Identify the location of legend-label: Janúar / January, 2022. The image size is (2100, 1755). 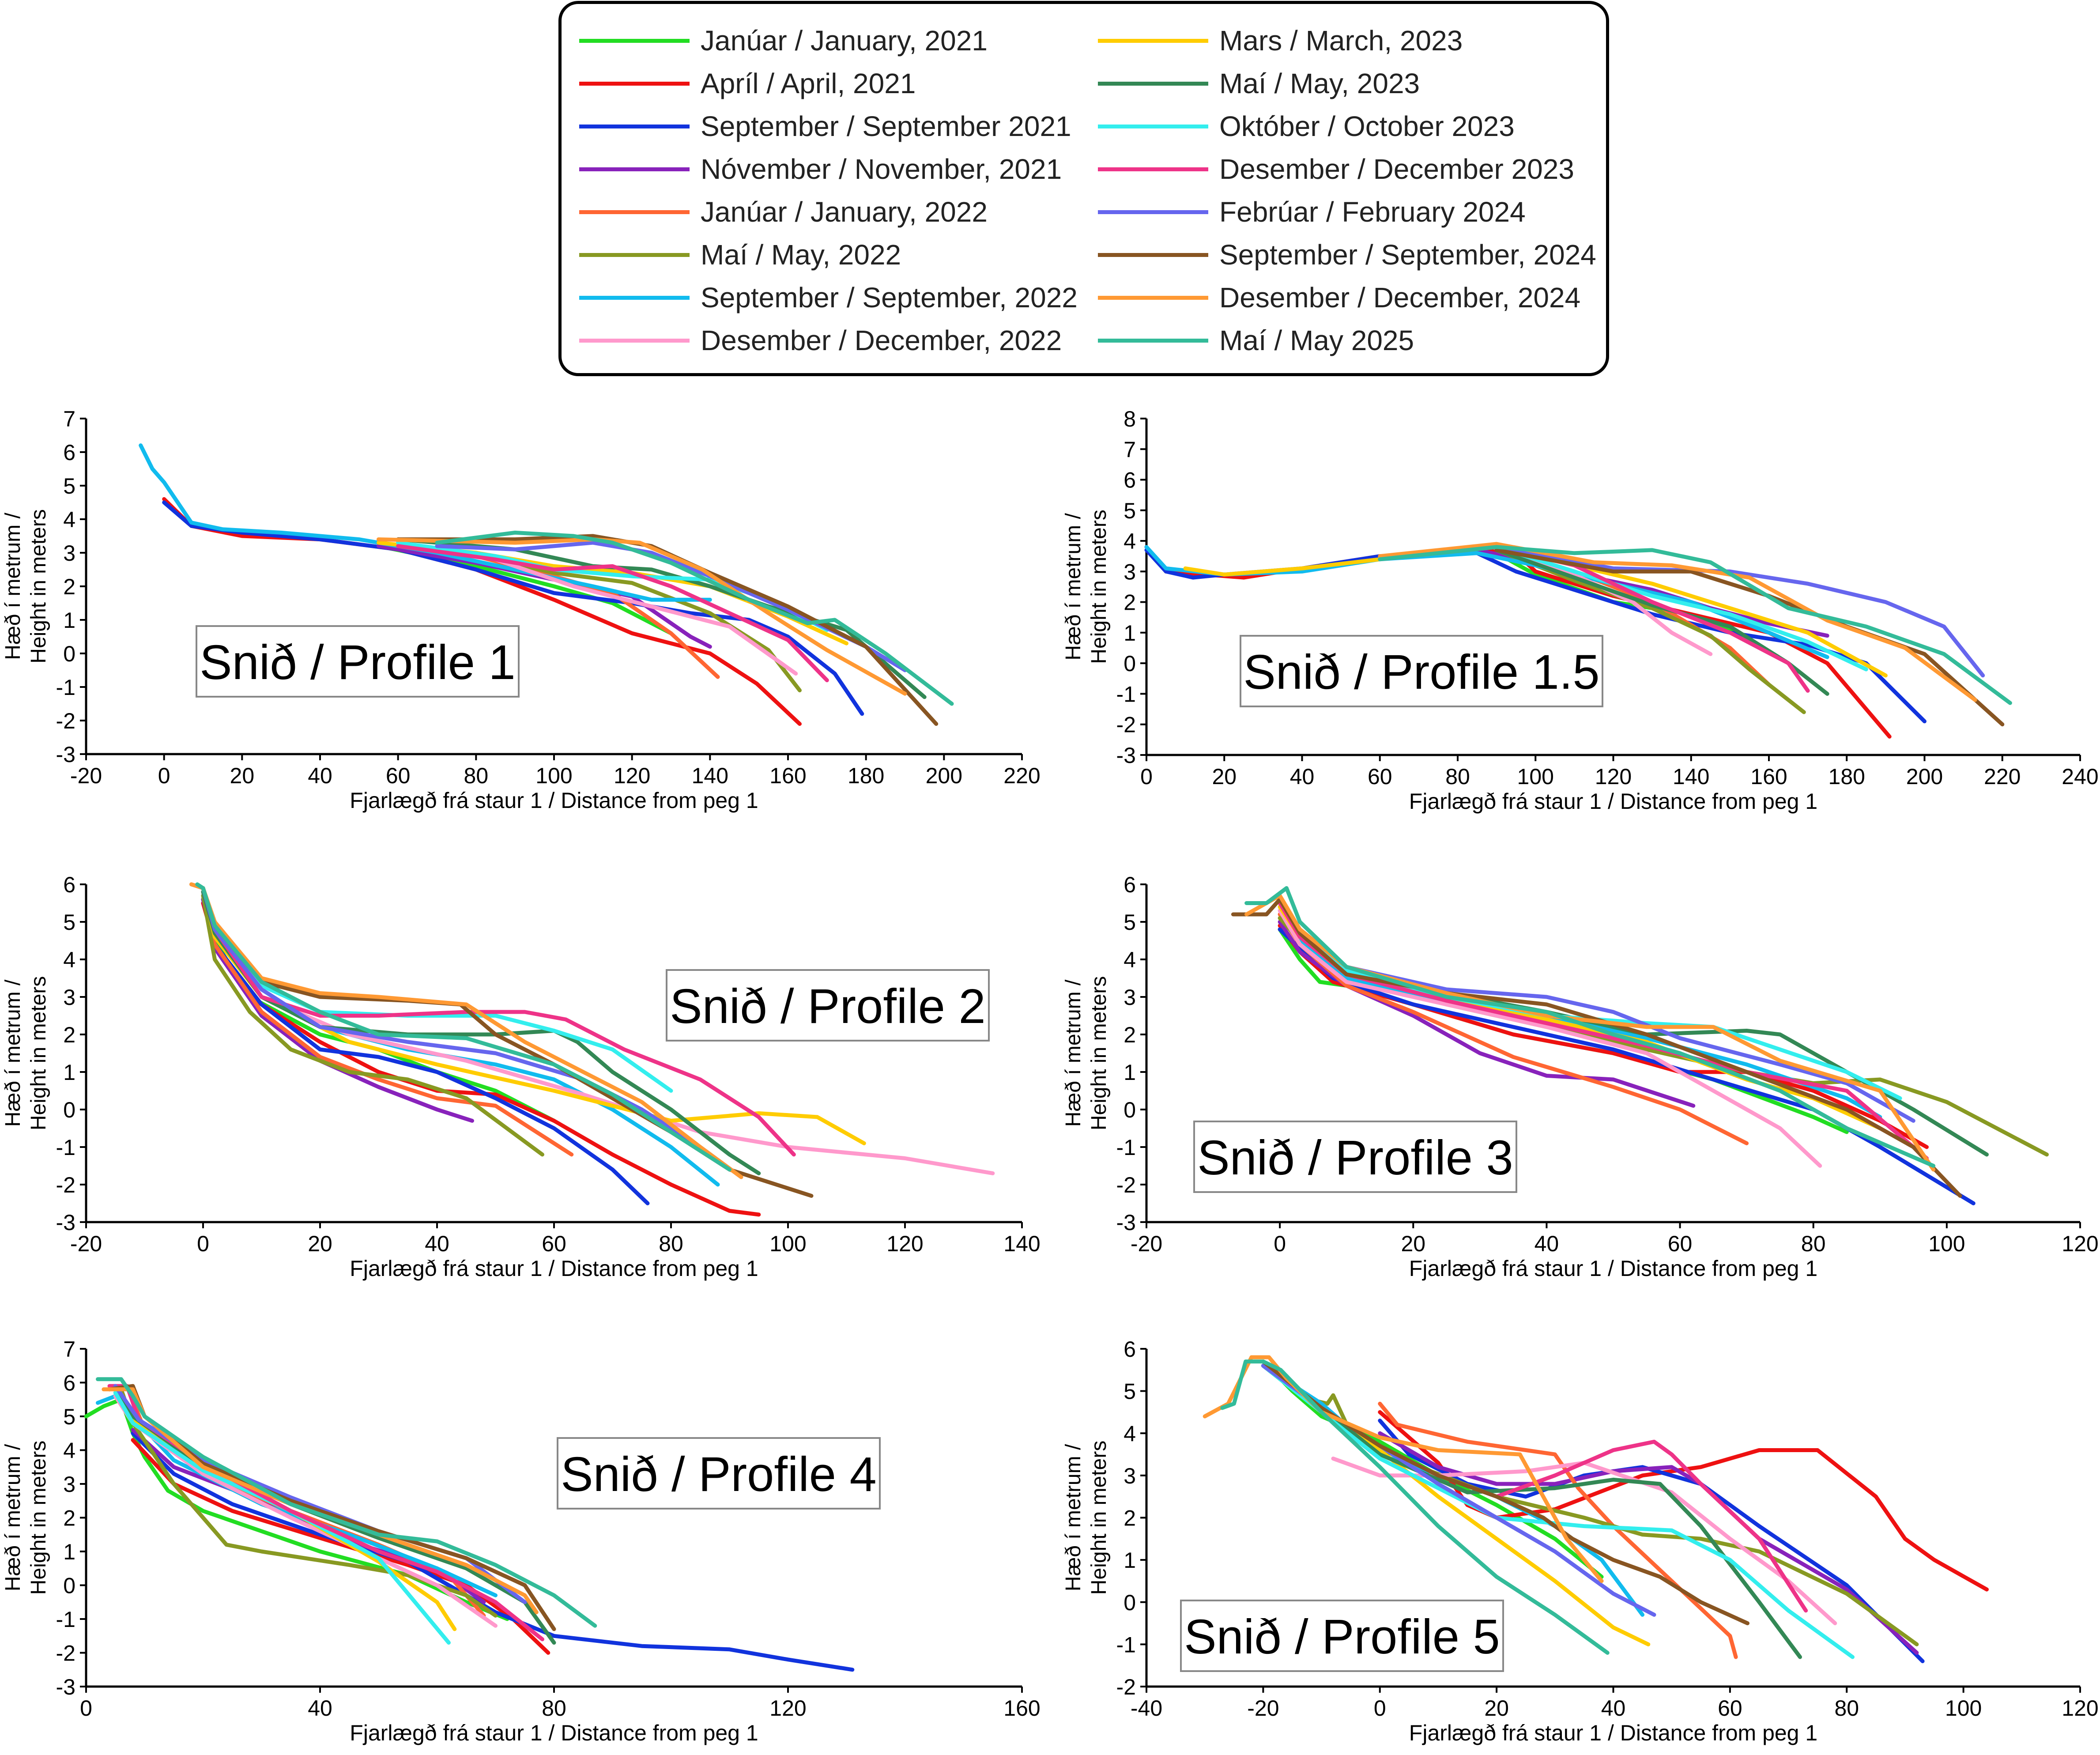
(844, 212).